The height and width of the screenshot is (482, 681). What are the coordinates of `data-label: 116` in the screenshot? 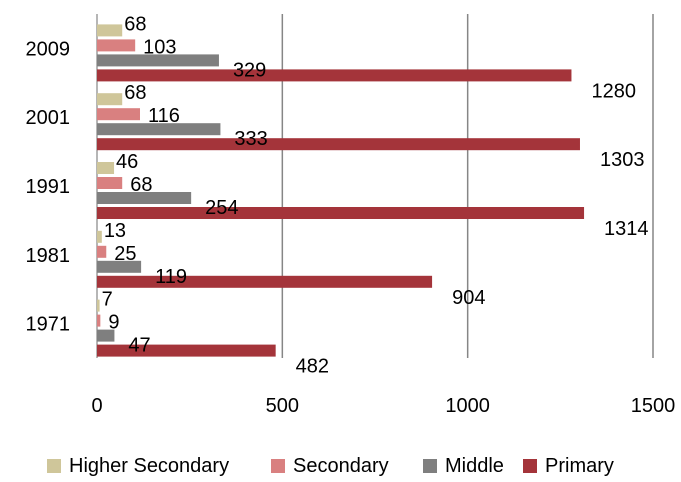 It's located at (164, 116).